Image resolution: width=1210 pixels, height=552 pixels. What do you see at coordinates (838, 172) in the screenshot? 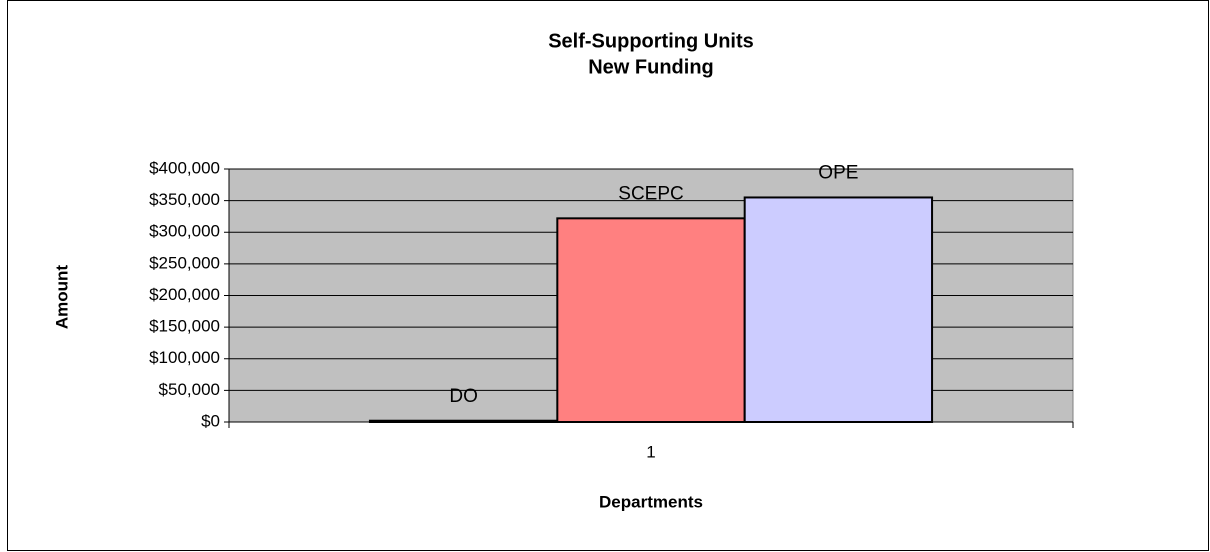
I see `data-label: OPE` at bounding box center [838, 172].